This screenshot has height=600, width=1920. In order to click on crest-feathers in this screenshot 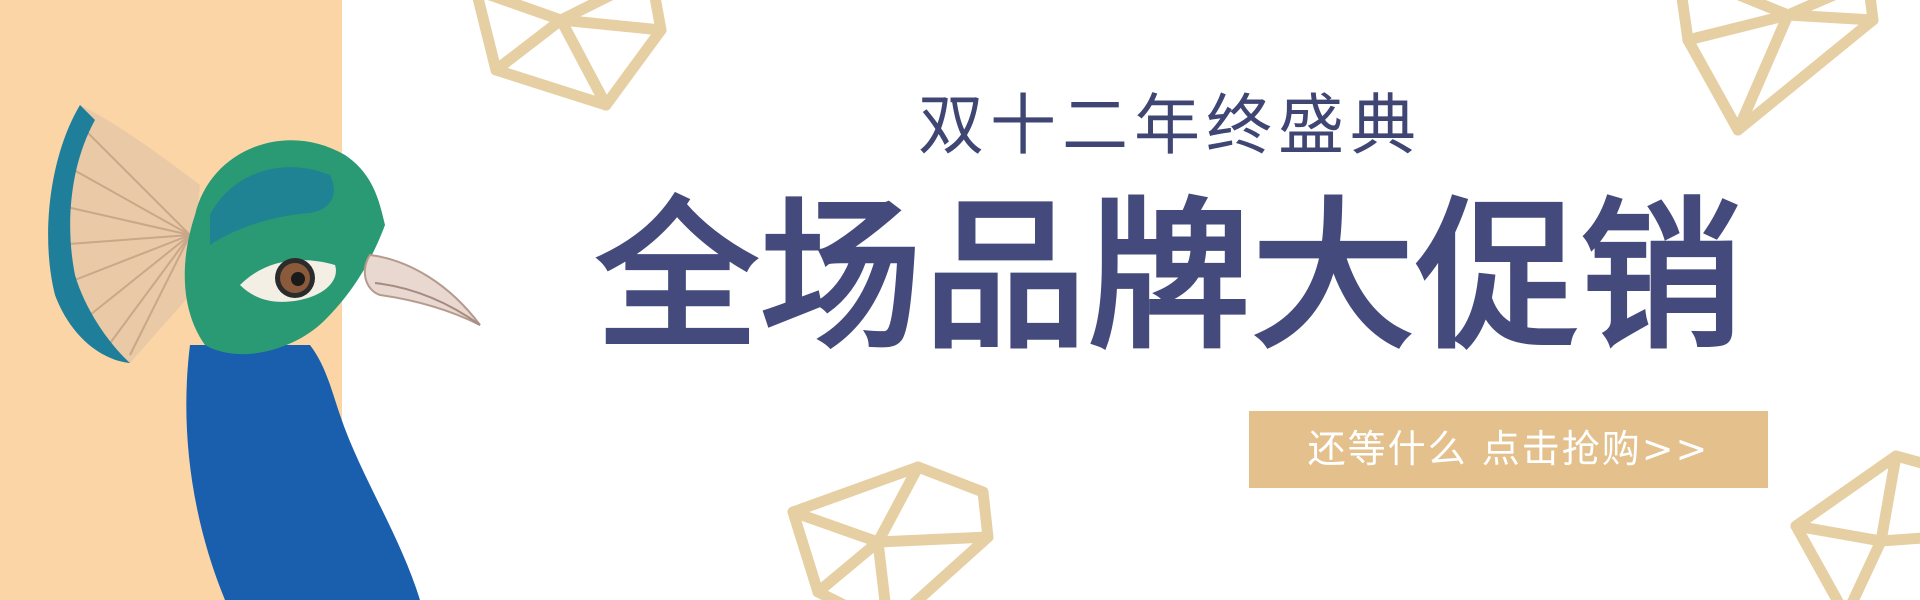, I will do `click(124, 234)`.